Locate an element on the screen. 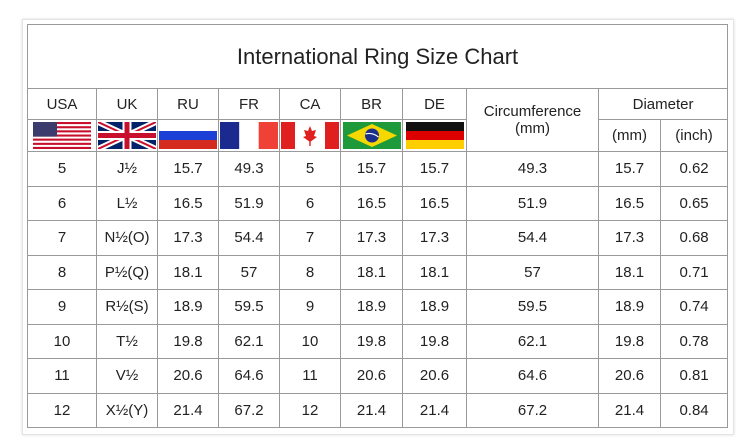 The image size is (742, 445). table-row: 10 T½ 19.8 62.1 10 19.8 19.8 62.1 19.8 0.78 is located at coordinates (378, 341).